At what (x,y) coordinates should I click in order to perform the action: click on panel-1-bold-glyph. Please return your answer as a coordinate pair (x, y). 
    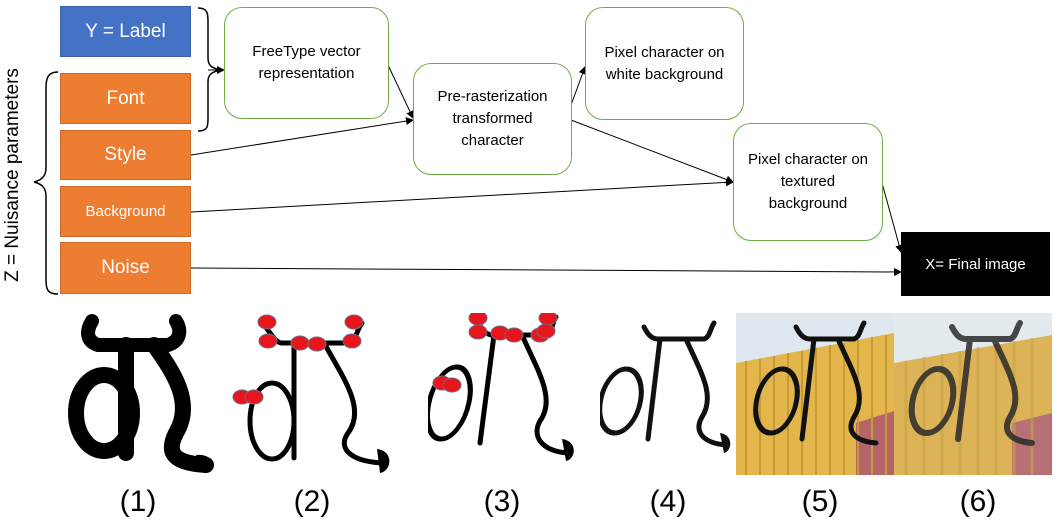
    Looking at the image, I should click on (136, 394).